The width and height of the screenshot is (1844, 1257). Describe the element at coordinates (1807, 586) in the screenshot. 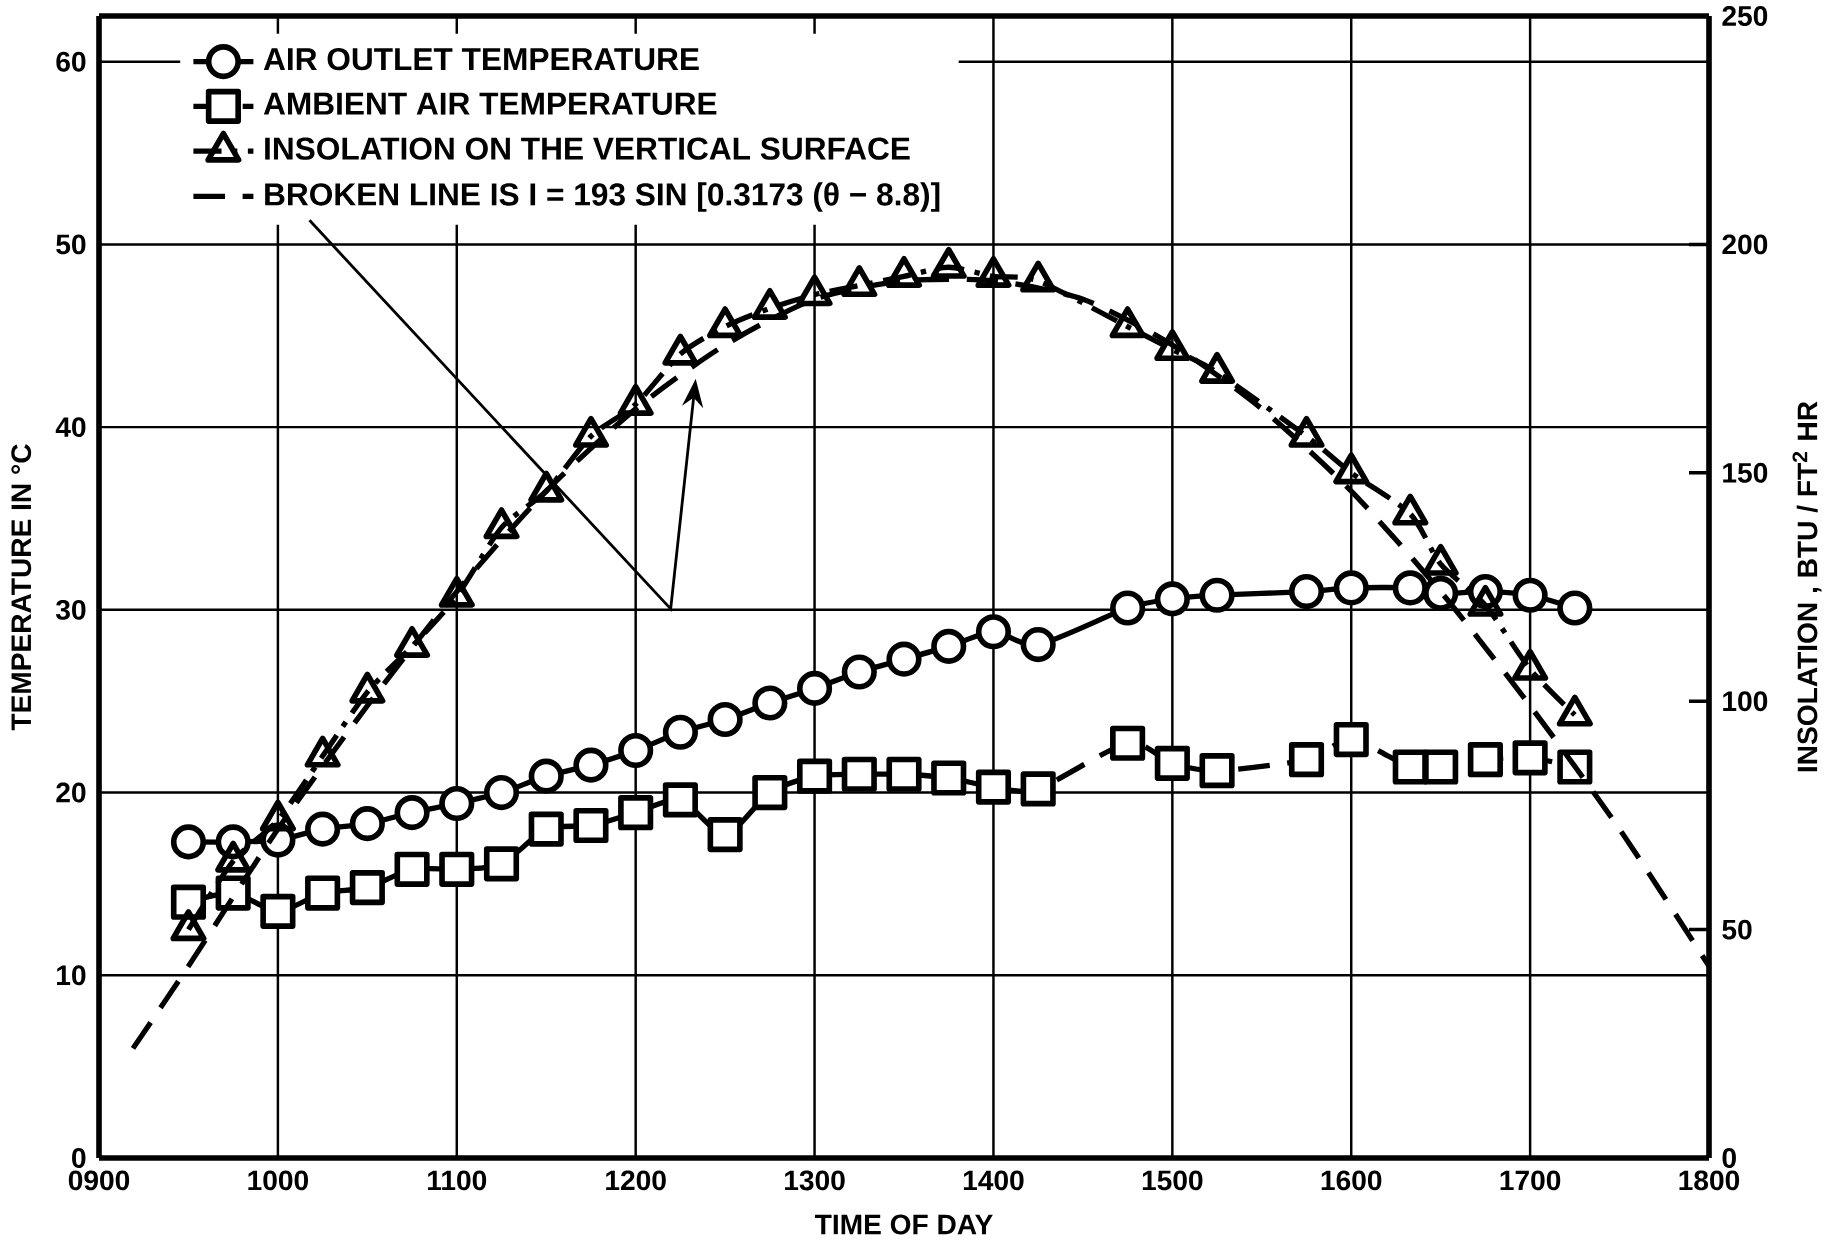

I see `y2-axis-title: INSOLATION , BTU / FT$^{2}$ HR` at that location.